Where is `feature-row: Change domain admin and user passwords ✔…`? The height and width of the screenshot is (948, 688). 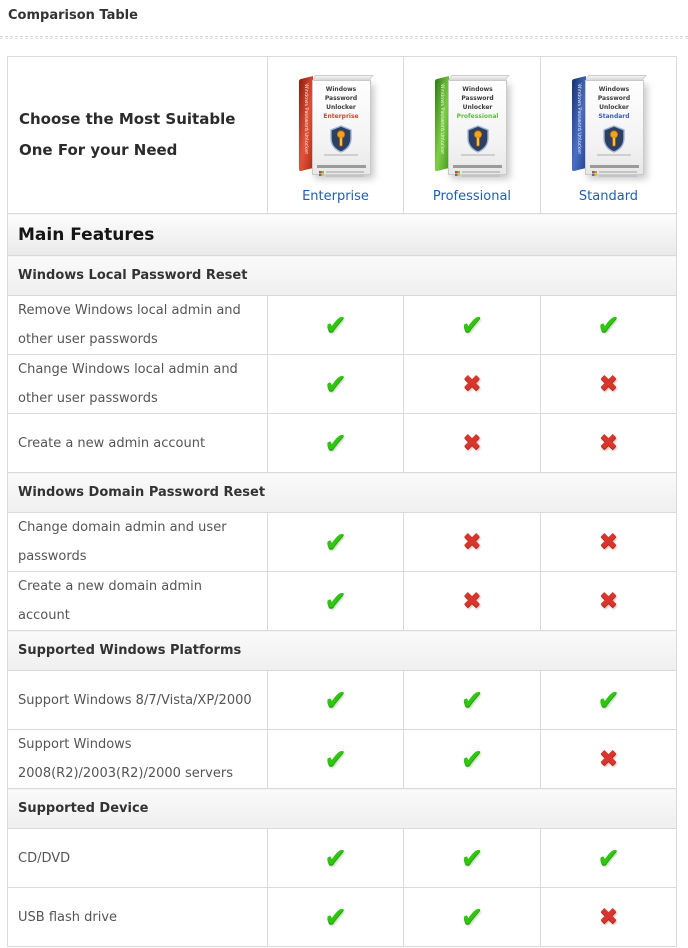
feature-row: Change domain admin and user passwords ✔… is located at coordinates (342, 542).